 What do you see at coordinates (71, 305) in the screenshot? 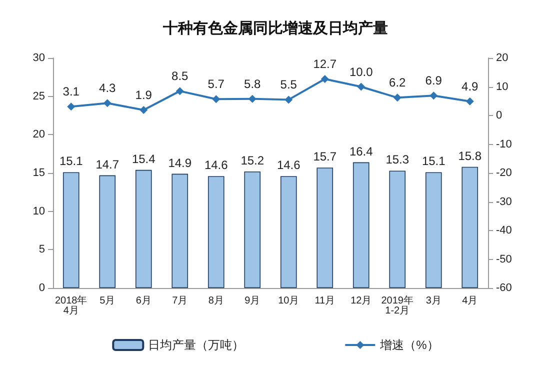
I see `x-tick-label: 2018年 4月` at bounding box center [71, 305].